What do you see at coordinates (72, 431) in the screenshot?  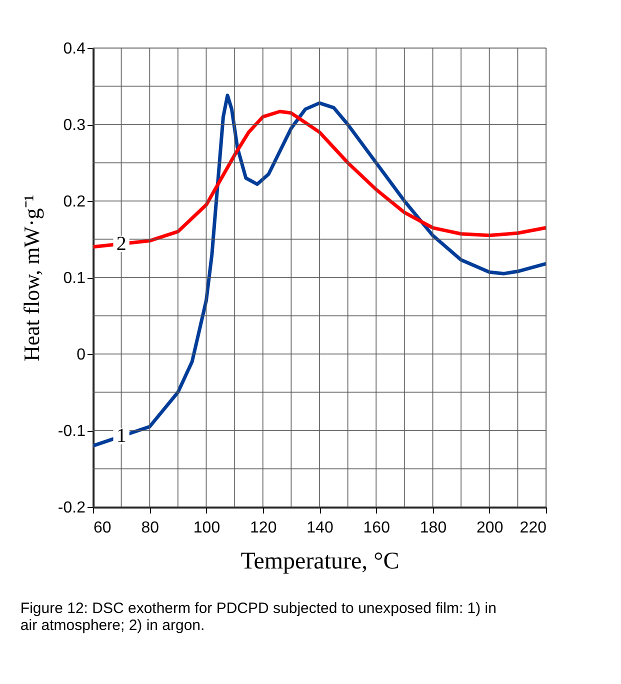 I see `y-tick-label: -0.1` at bounding box center [72, 431].